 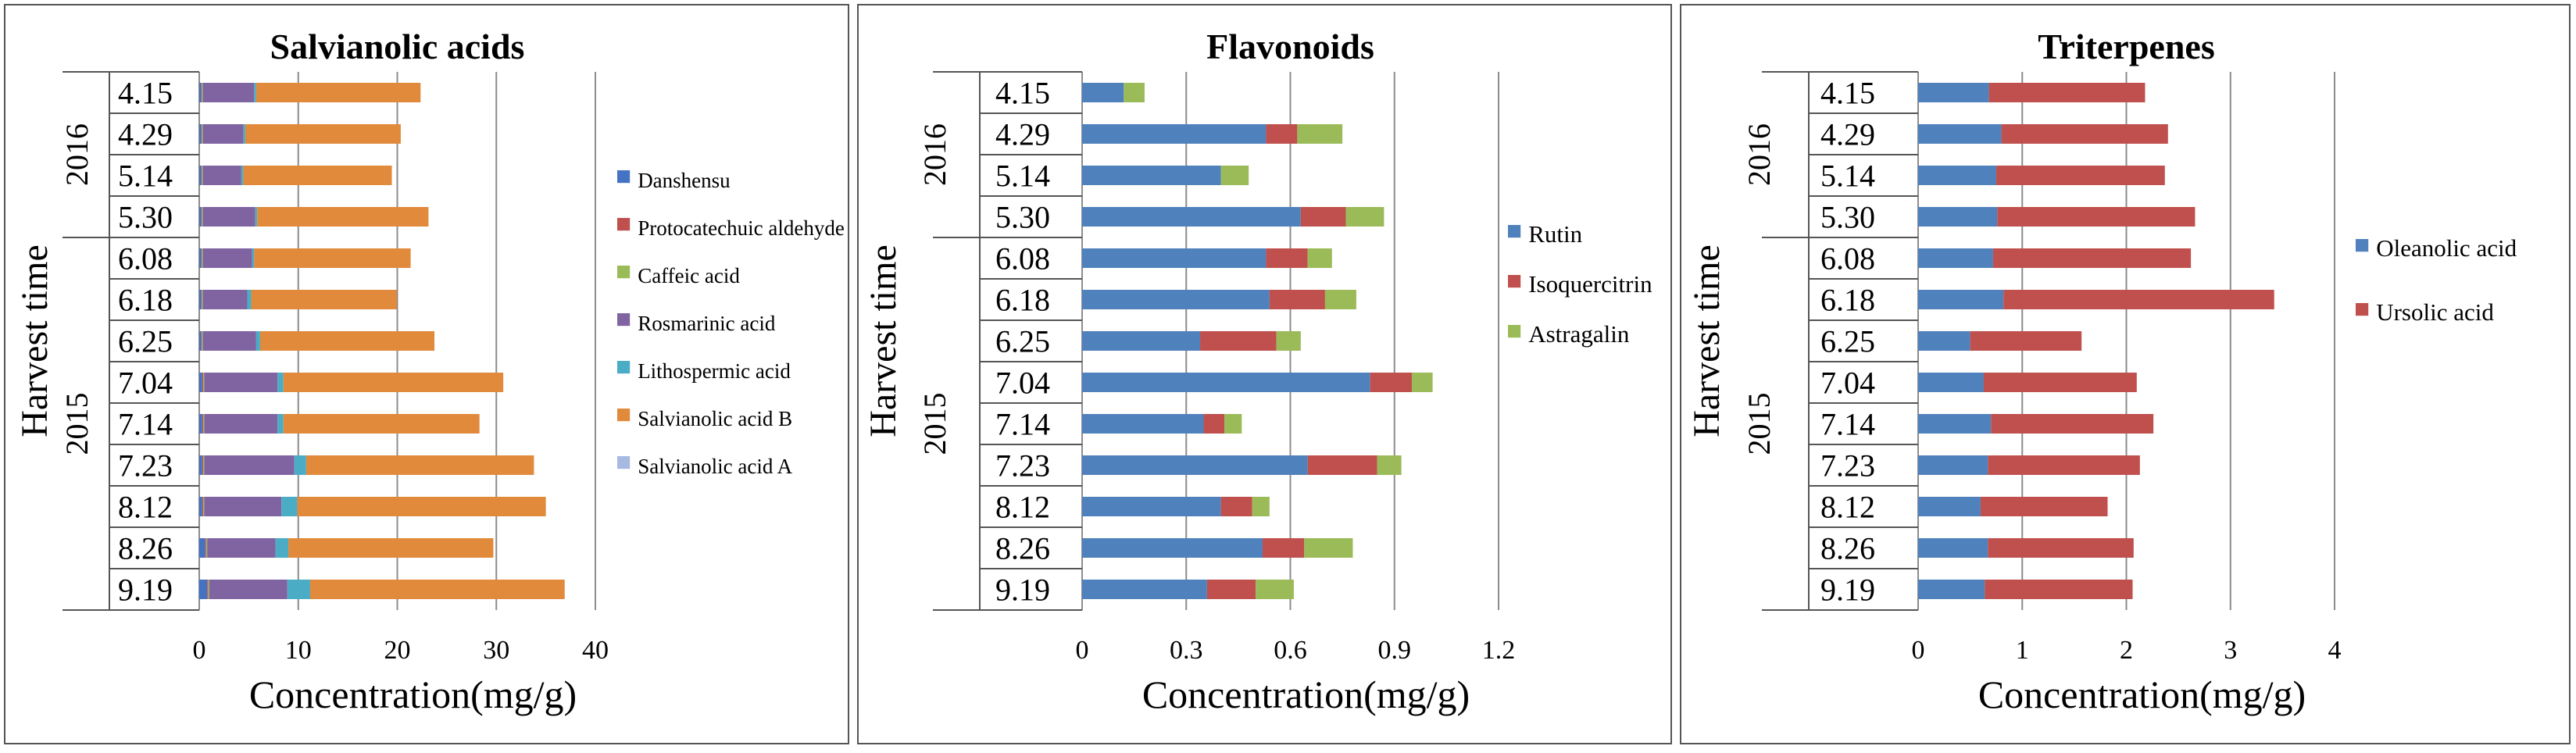 What do you see at coordinates (146, 548) in the screenshot?
I see `category-label: 8.26` at bounding box center [146, 548].